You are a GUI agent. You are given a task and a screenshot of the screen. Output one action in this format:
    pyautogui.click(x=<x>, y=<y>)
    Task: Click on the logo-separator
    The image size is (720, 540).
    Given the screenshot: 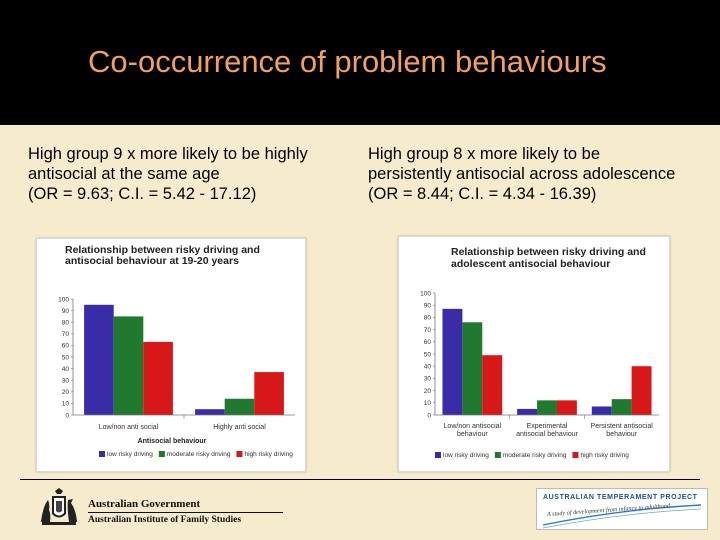 What is the action you would take?
    pyautogui.click(x=185, y=512)
    